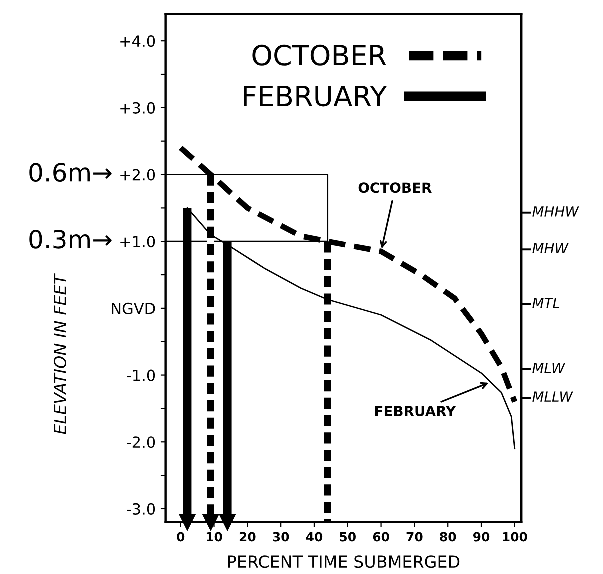 Image resolution: width=603 pixels, height=574 pixels. Describe the element at coordinates (553, 397) in the screenshot. I see `ref-line-label: MLLW` at that location.